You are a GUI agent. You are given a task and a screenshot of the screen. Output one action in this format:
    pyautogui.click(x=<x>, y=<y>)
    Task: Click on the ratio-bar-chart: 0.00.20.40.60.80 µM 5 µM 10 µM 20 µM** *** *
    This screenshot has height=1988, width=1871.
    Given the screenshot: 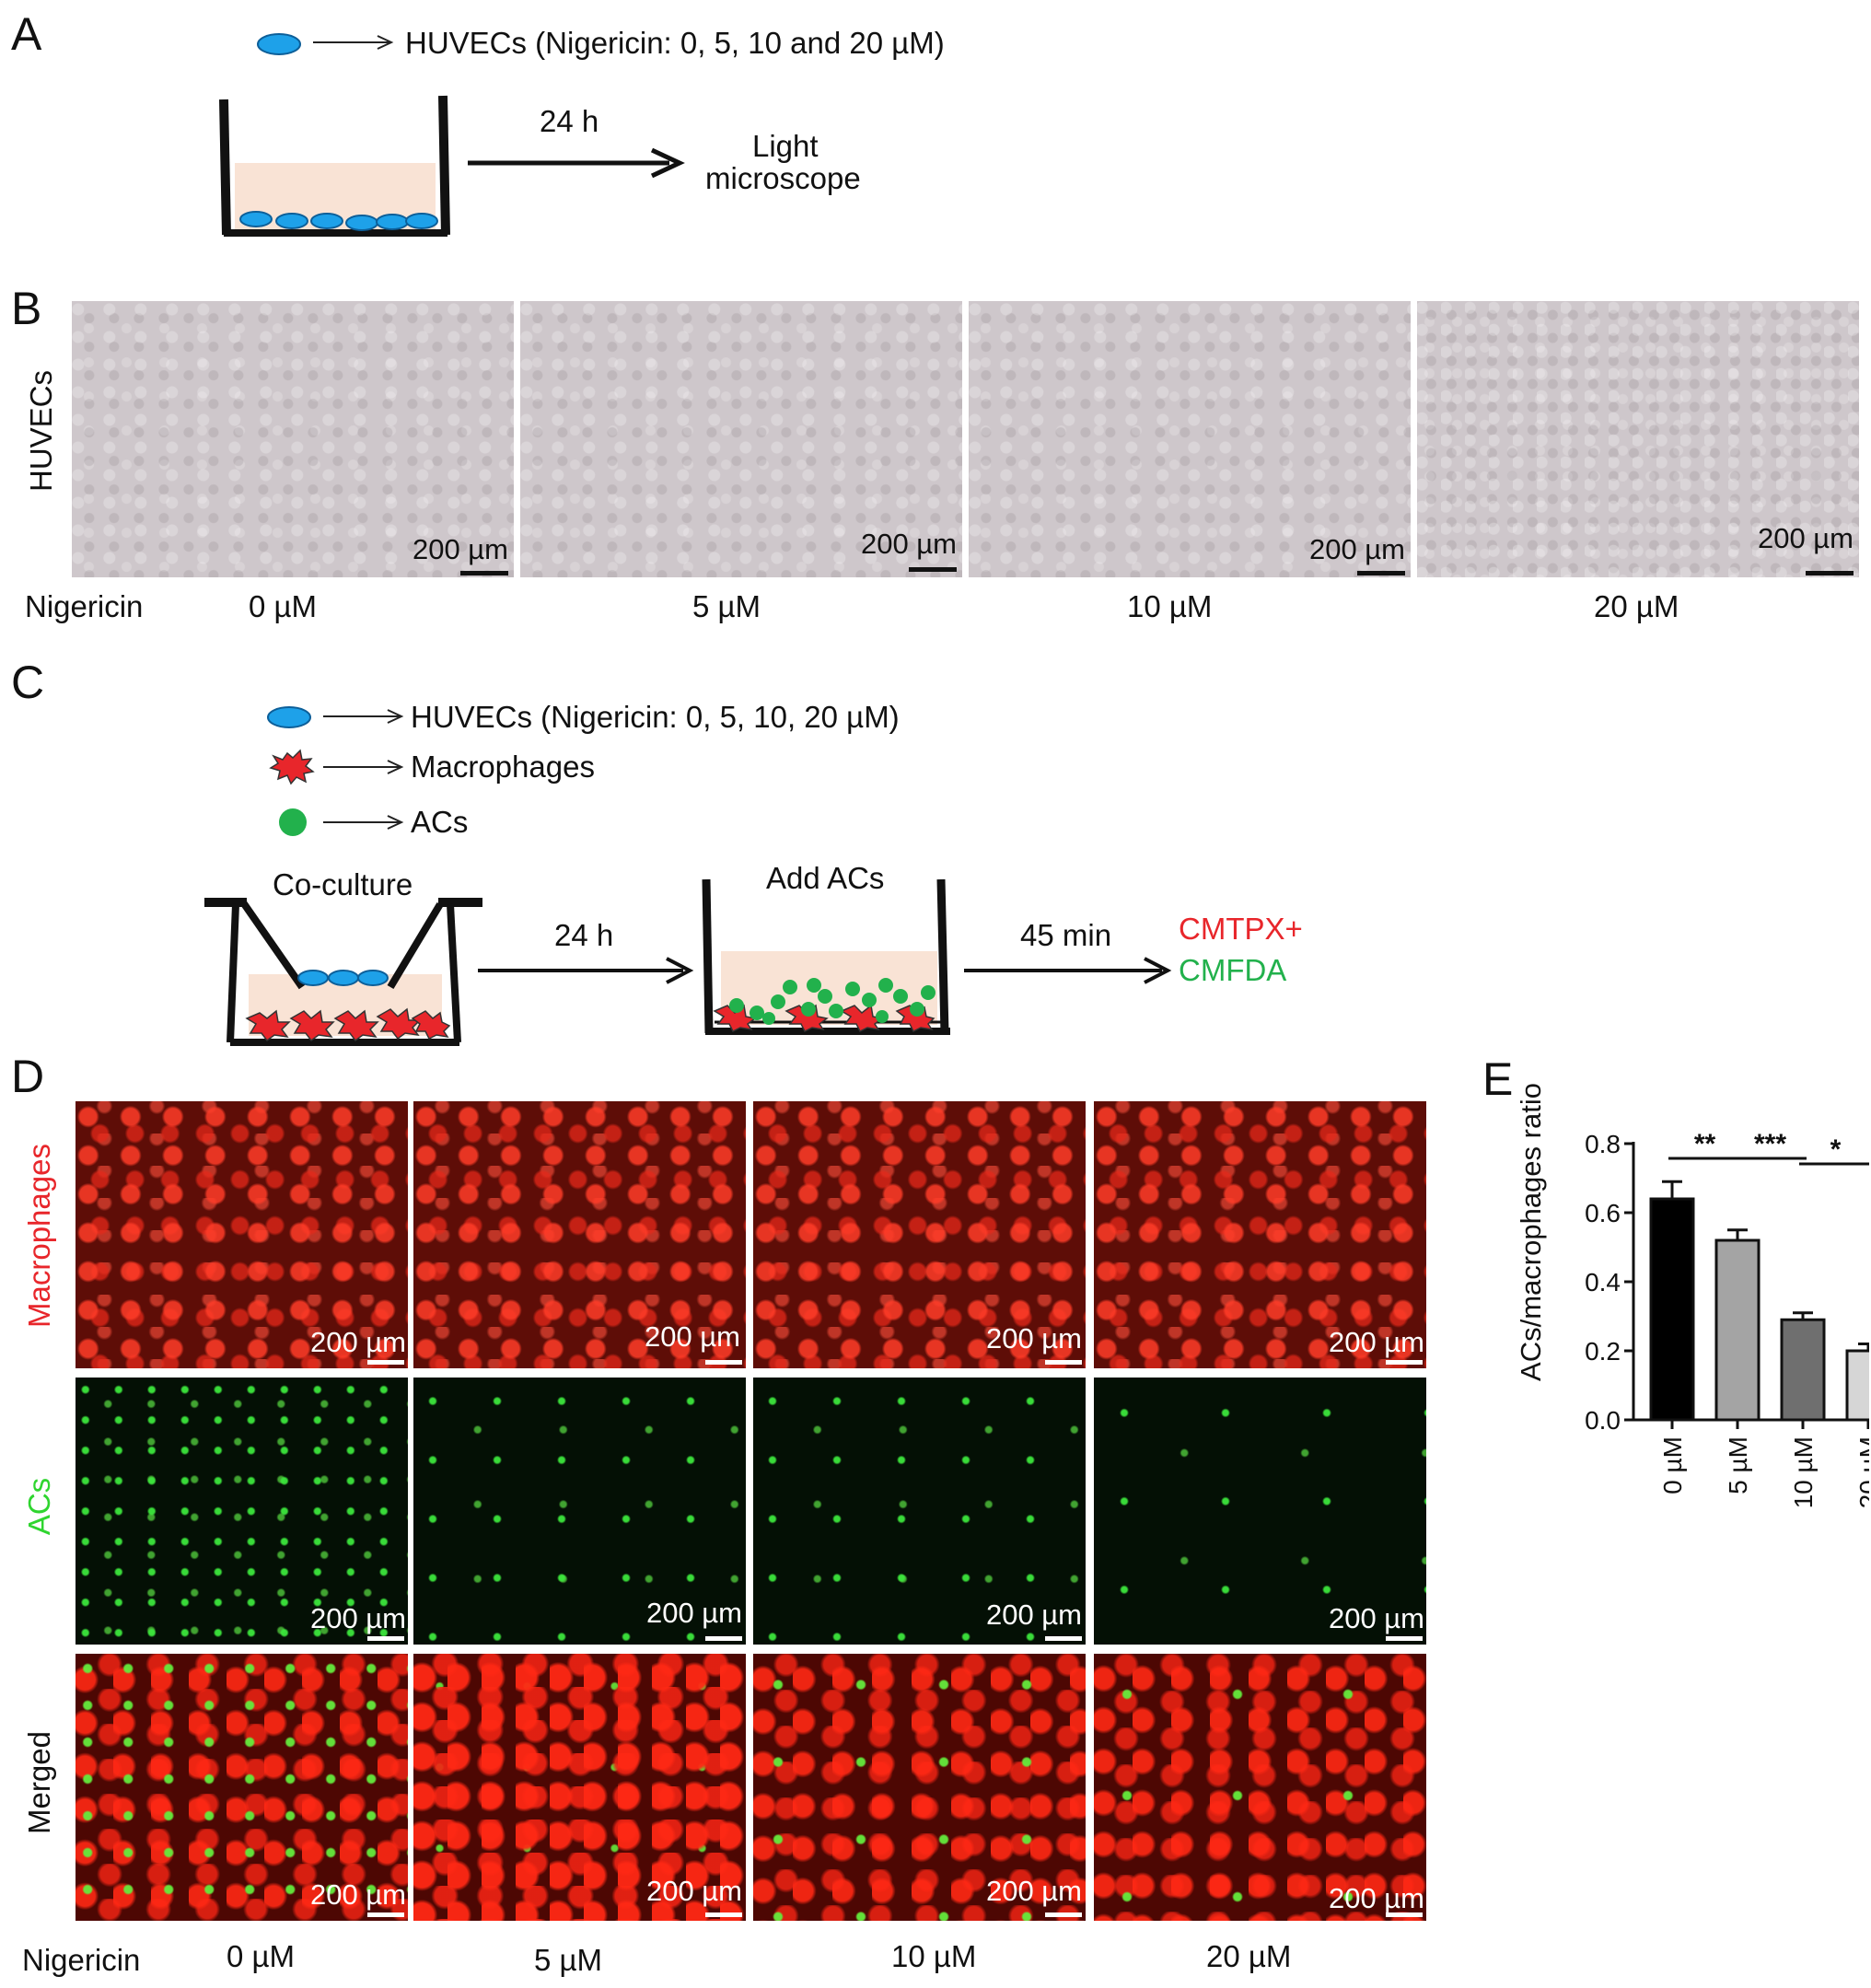 What is the action you would take?
    pyautogui.click(x=1727, y=1319)
    